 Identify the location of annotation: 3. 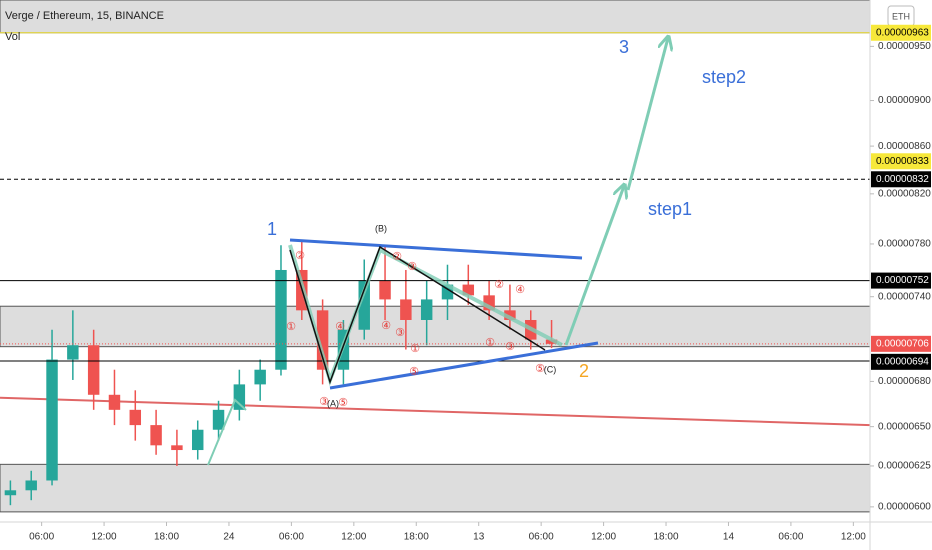
(624, 47).